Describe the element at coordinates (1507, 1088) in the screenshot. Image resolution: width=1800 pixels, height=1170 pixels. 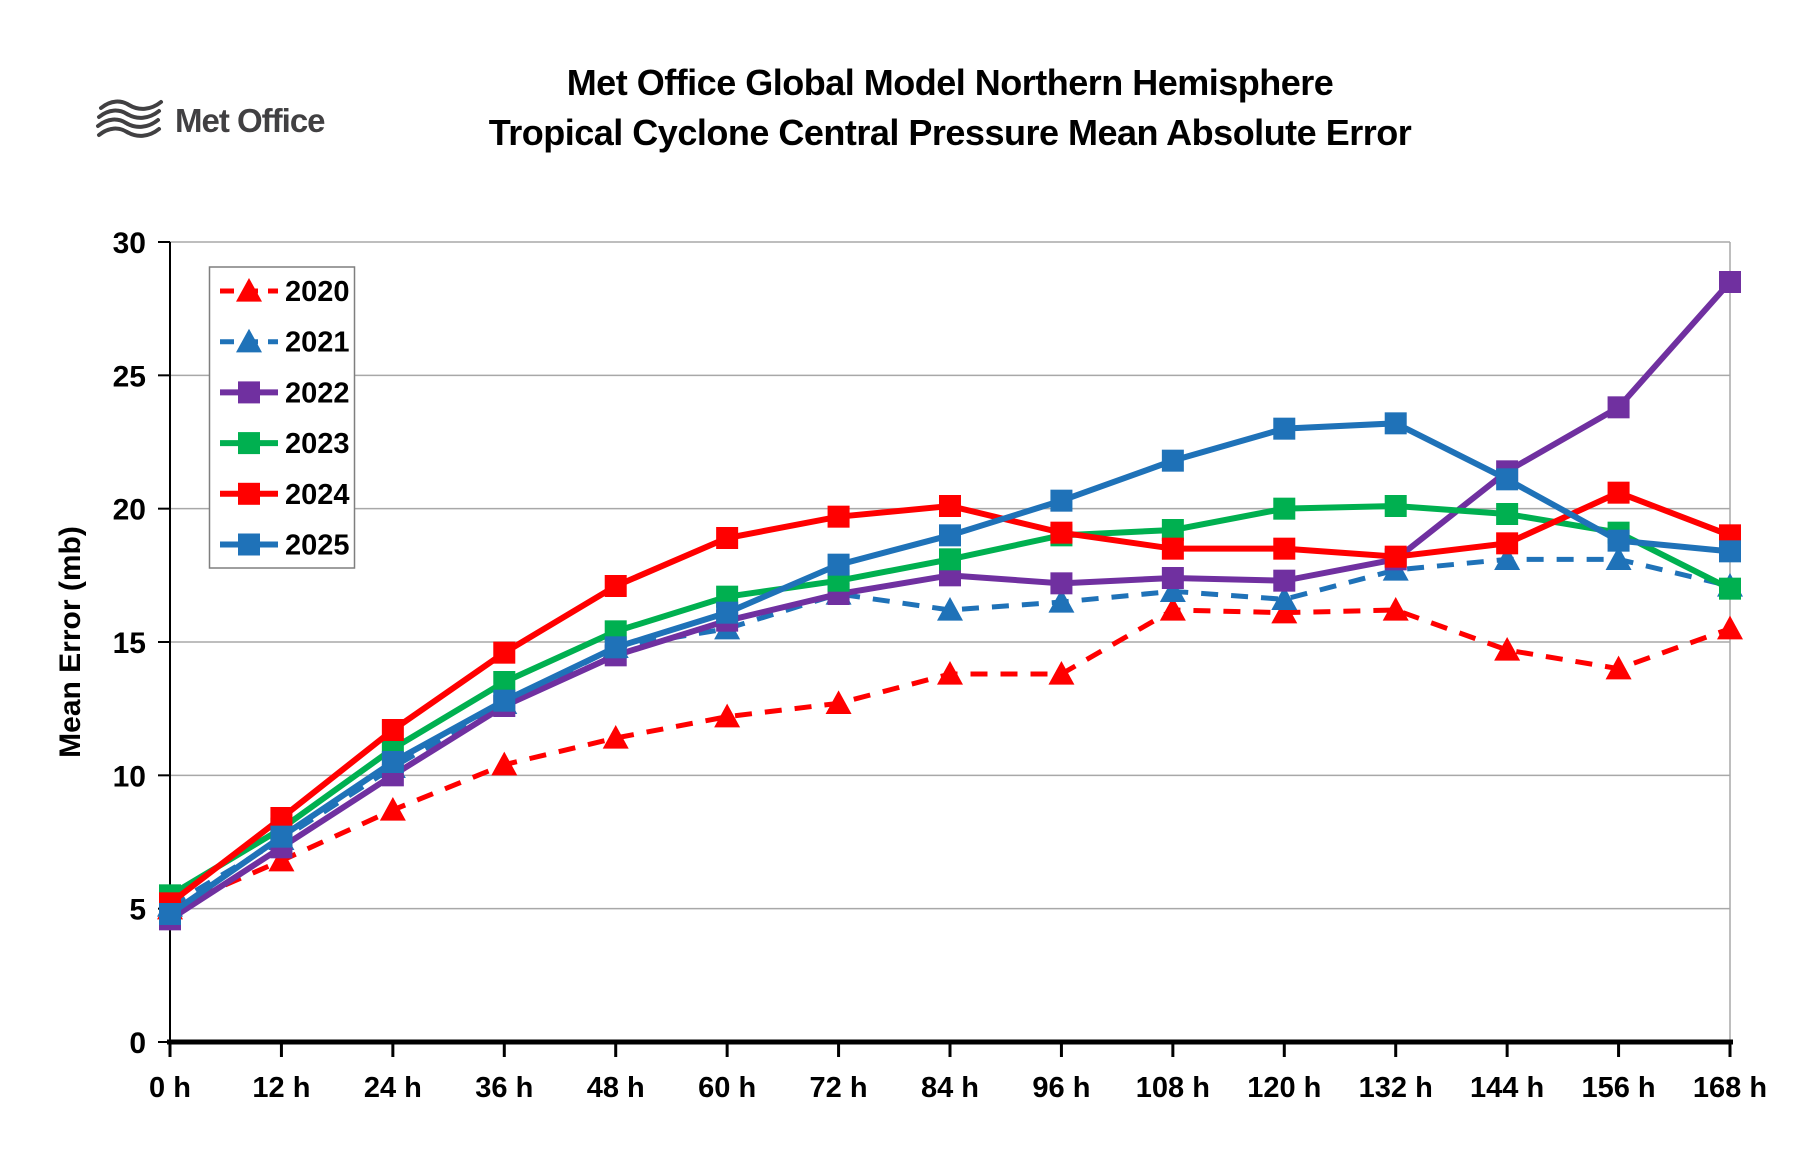
I see `x-tick-label: 144 h` at that location.